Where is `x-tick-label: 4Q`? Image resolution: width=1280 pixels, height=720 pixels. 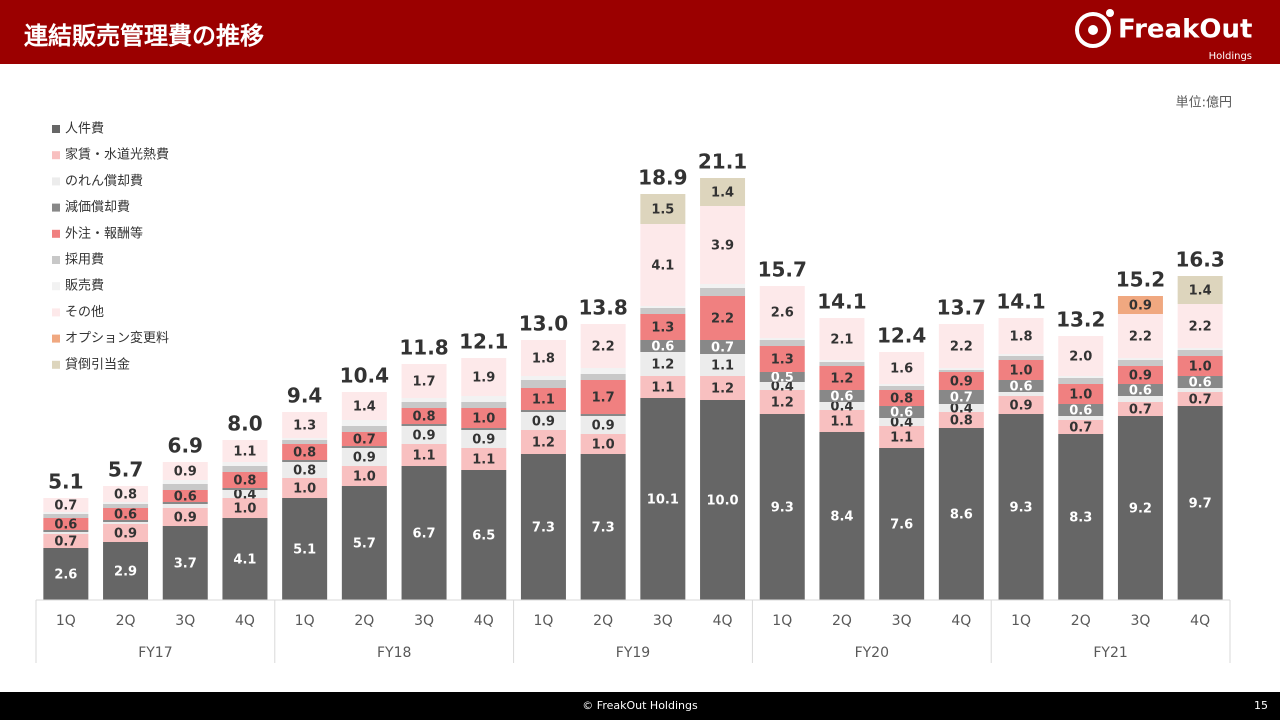 x-tick-label: 4Q is located at coordinates (484, 621).